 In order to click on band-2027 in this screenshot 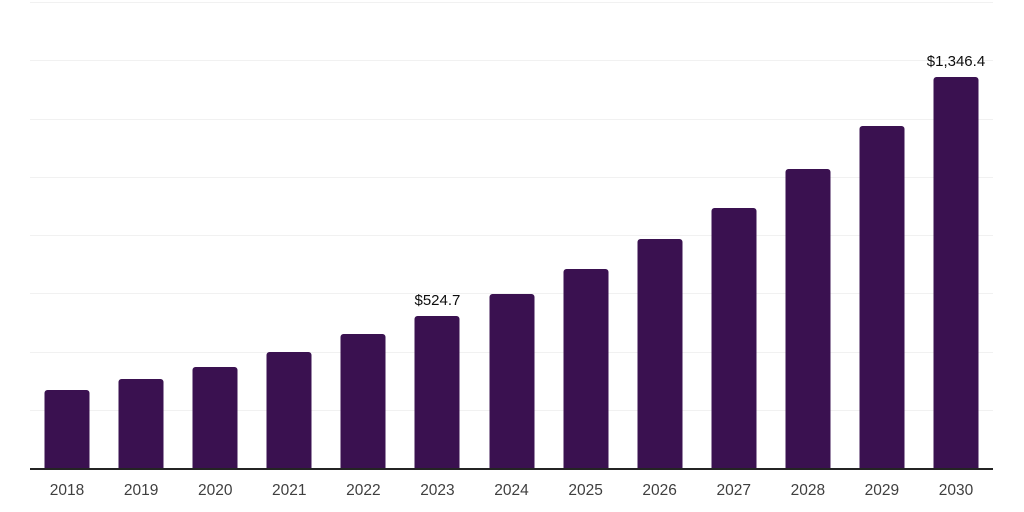, I will do `click(734, 236)`.